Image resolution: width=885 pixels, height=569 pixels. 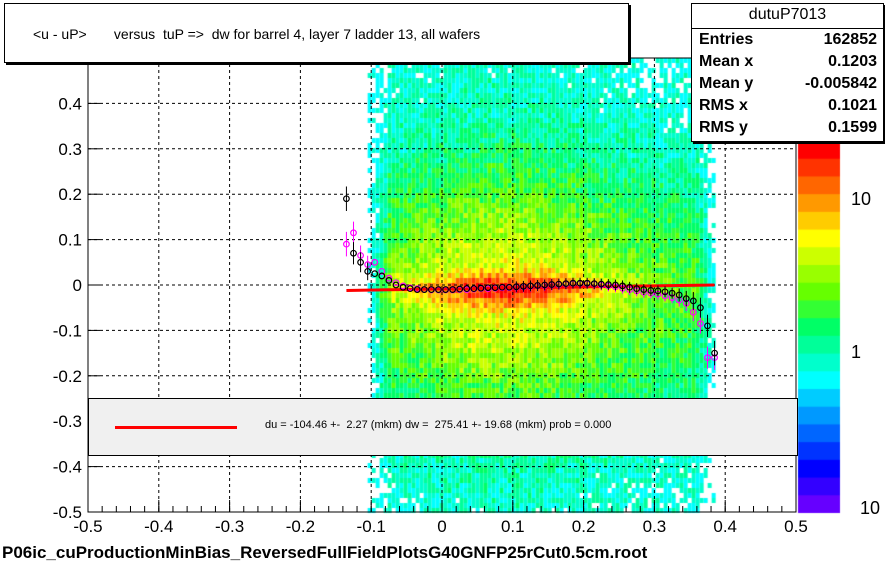 I want to click on x-tick-label: 0.2, so click(x=584, y=526).